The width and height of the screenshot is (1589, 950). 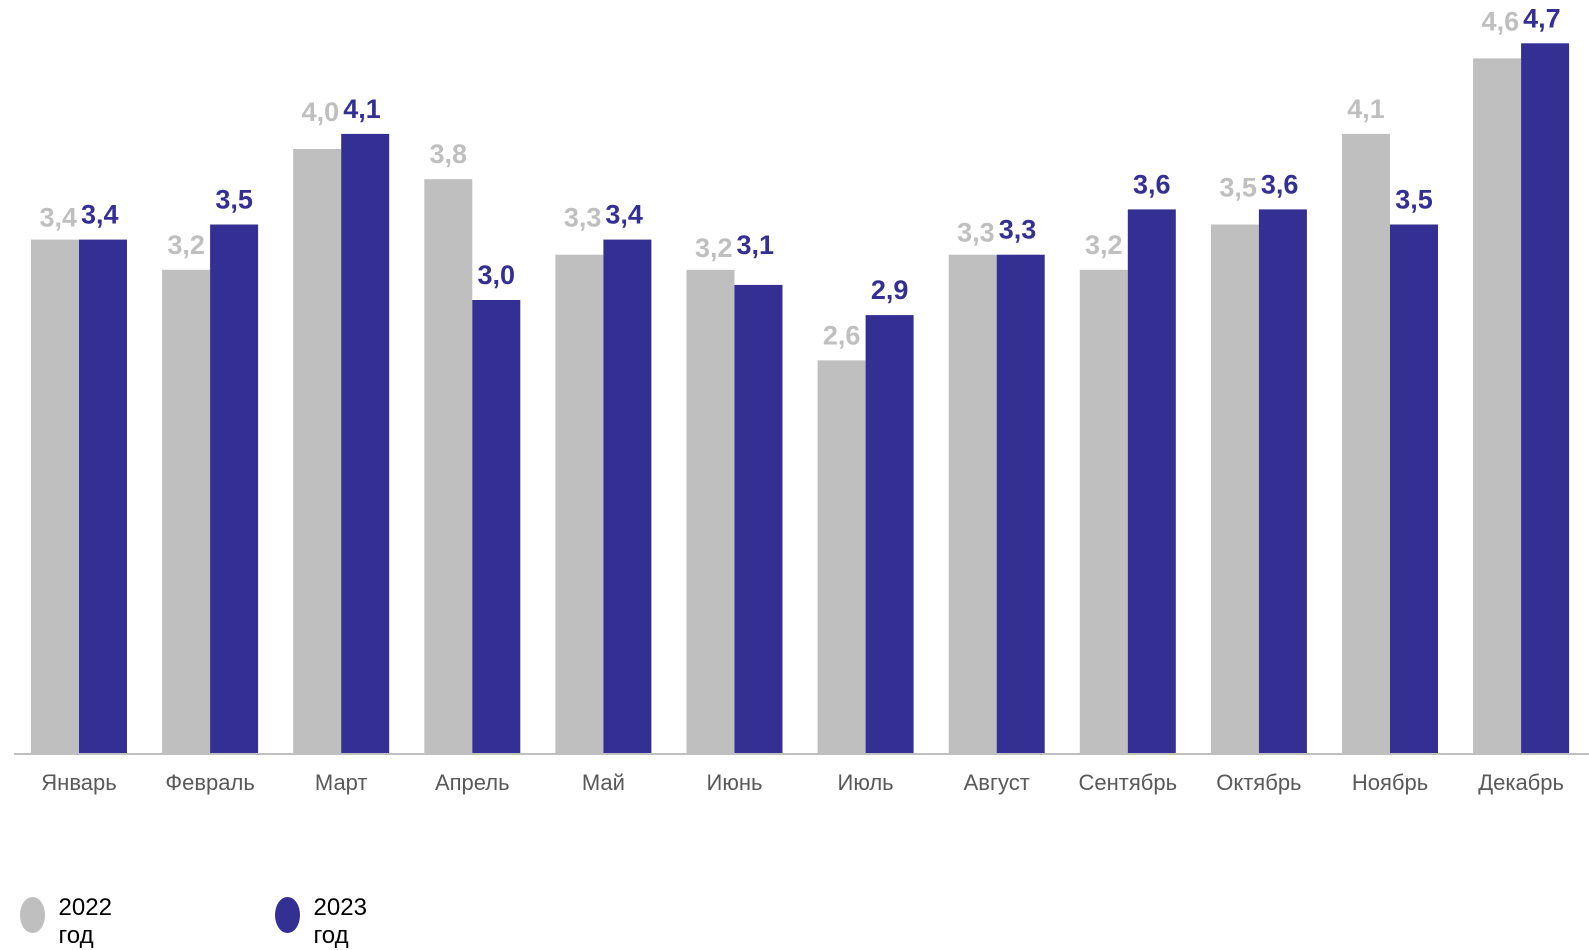 I want to click on legend-label-2022: 2022 год, so click(x=85, y=921).